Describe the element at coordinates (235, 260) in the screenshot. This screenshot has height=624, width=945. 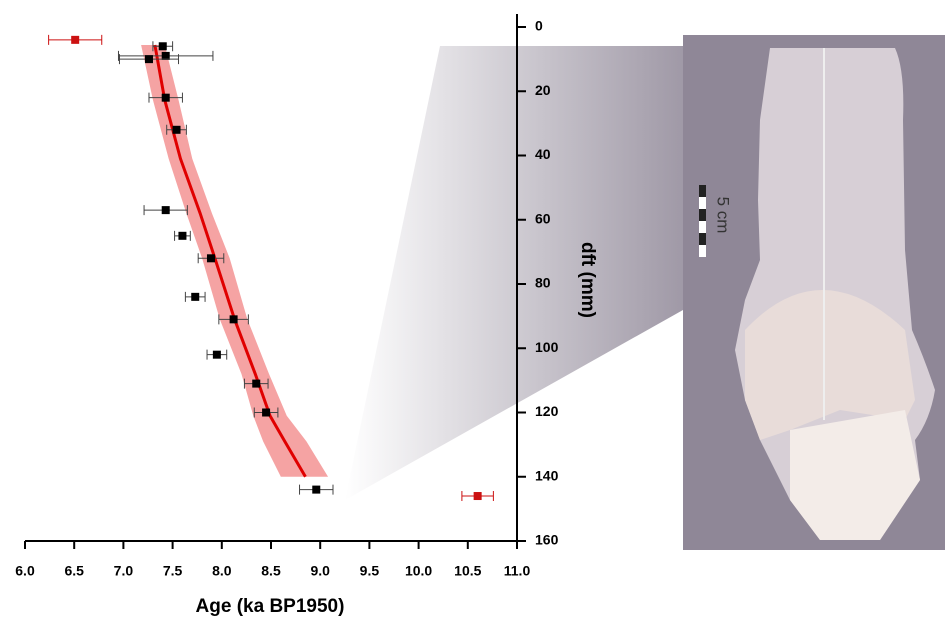
I see `uncertainty-band` at that location.